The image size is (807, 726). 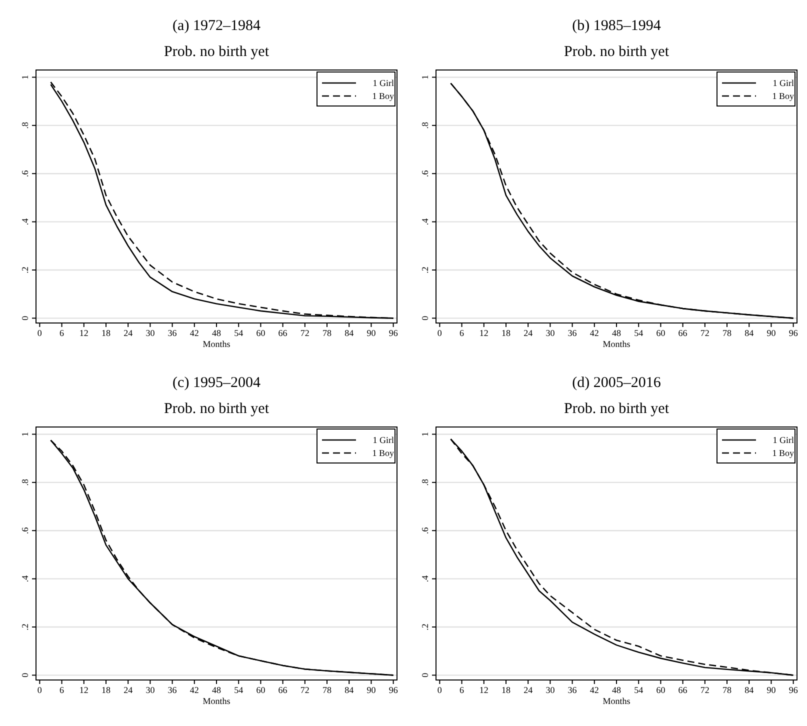 I want to click on chart-title: (a) 1972–1984, so click(x=216, y=26).